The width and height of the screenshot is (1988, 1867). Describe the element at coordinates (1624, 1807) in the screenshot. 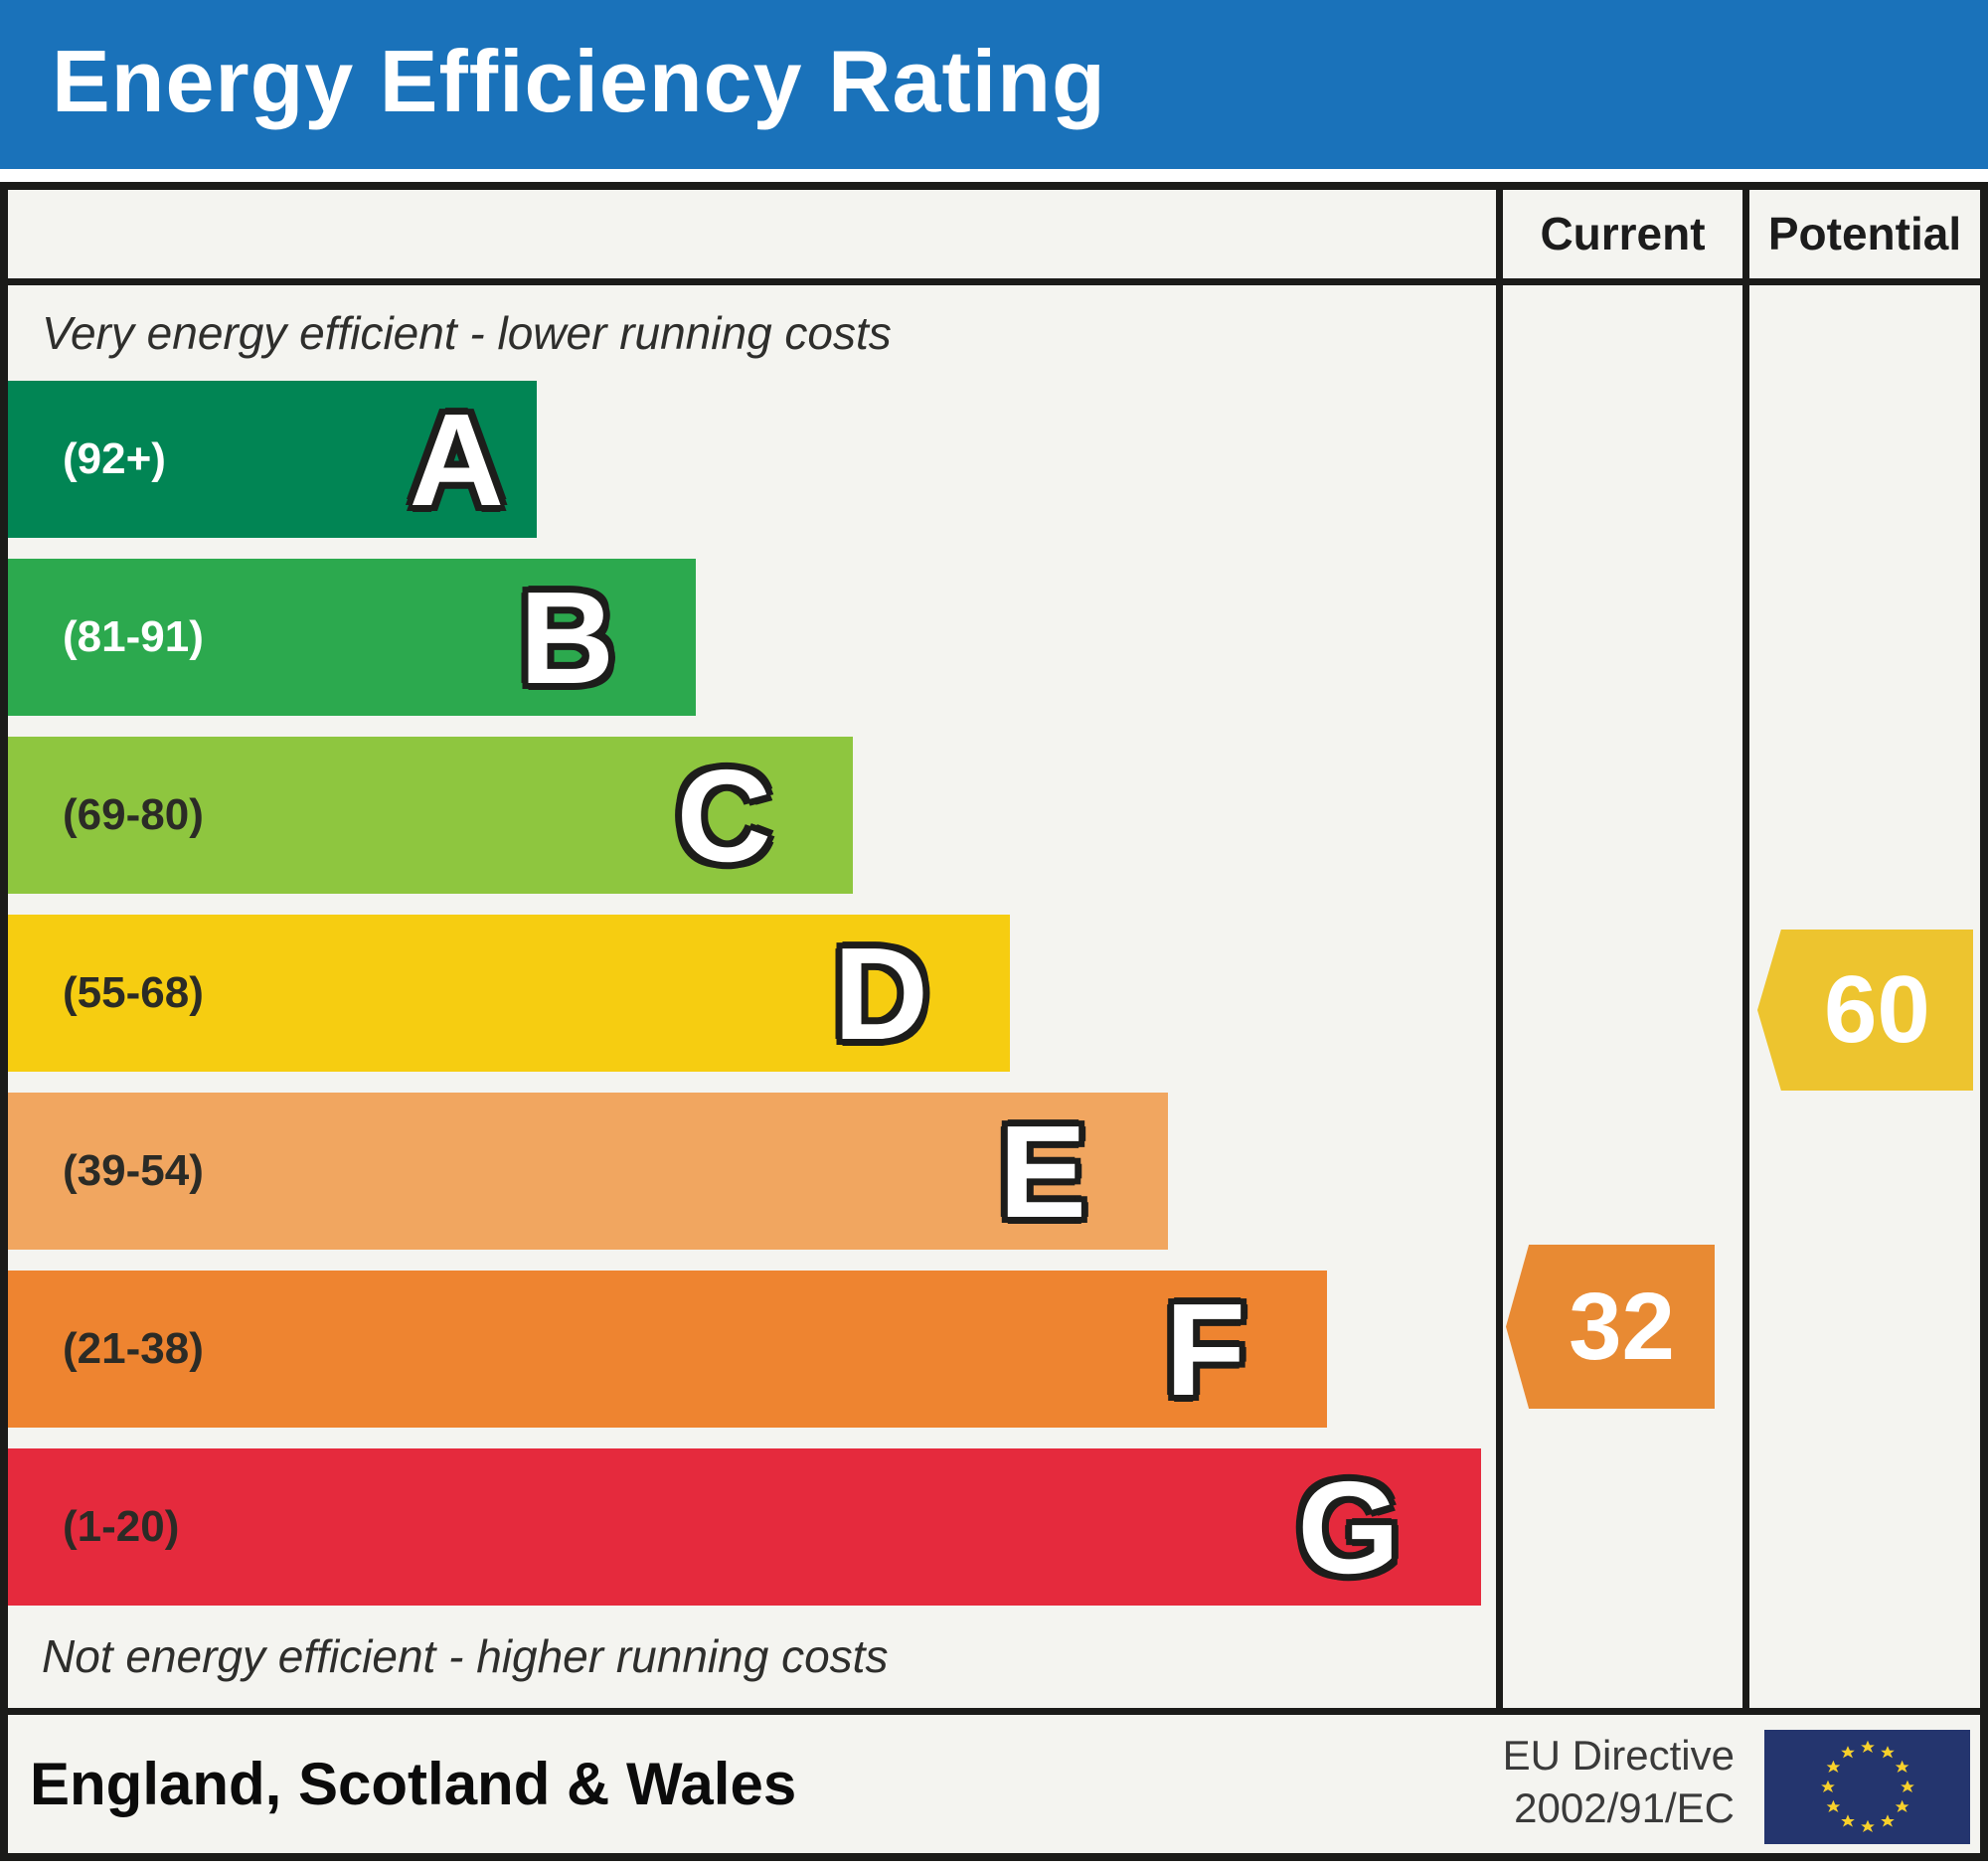

I see `eu-directive-line2: 2002/91/EC` at that location.